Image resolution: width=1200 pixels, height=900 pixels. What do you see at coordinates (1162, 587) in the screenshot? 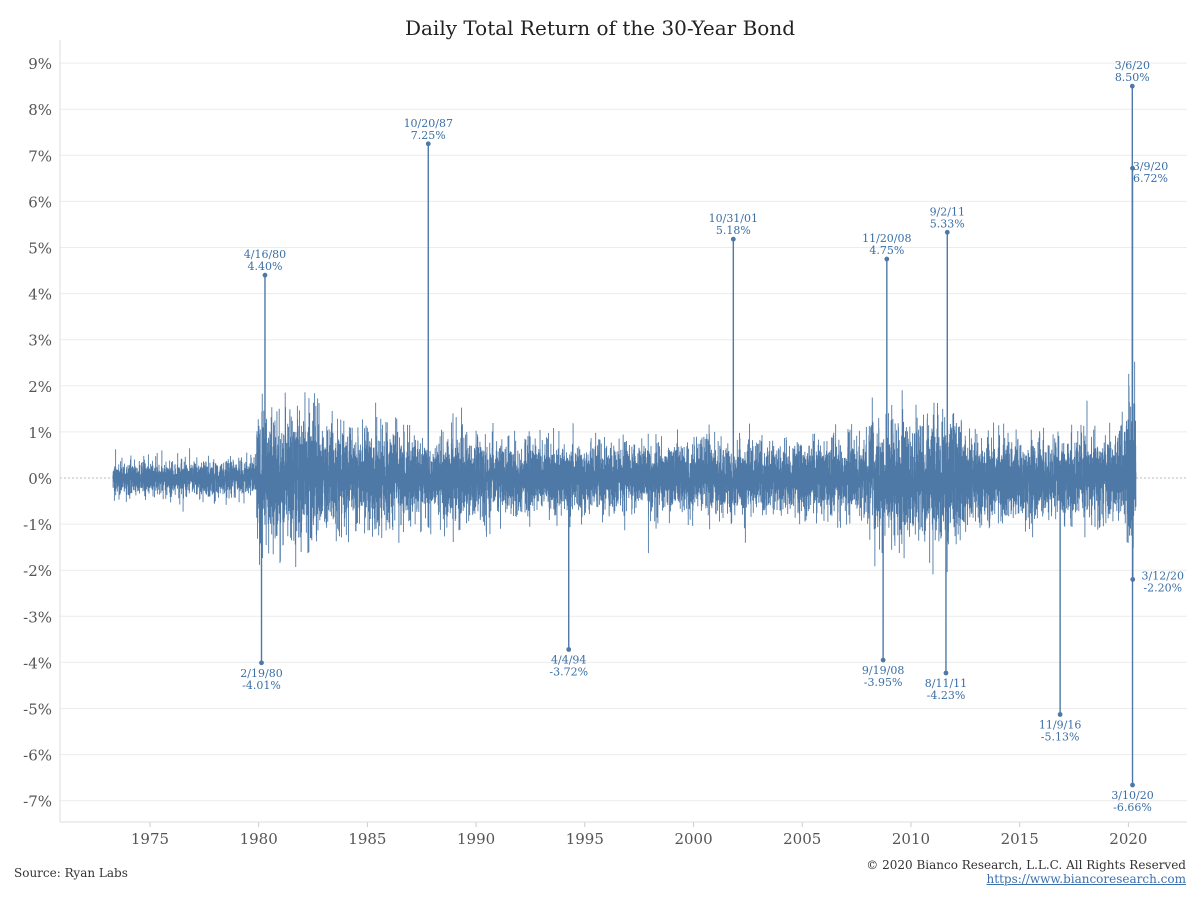
I see `annotation-value: -2.20%` at bounding box center [1162, 587].